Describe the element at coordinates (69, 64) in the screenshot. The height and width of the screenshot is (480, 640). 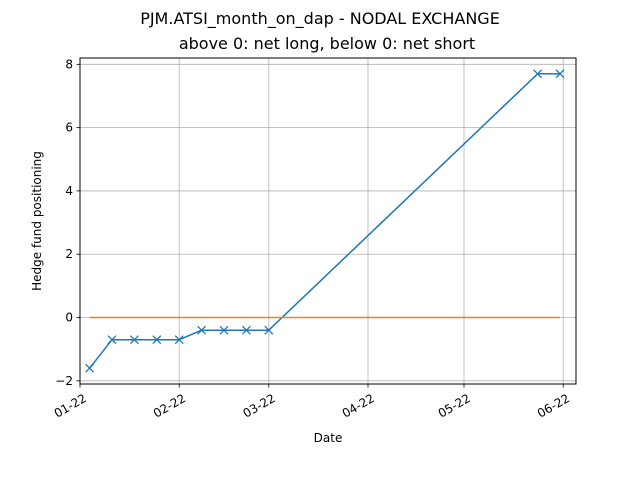
I see `y-tick-label: 8` at that location.